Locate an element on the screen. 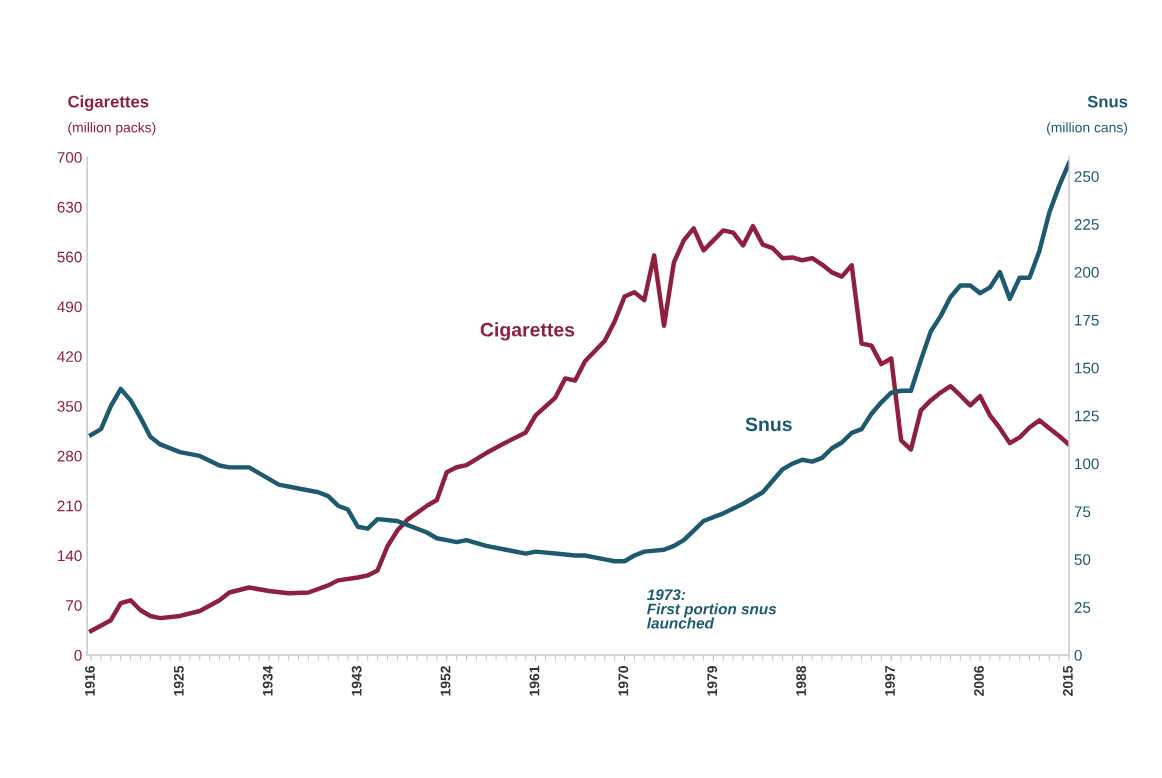  x-tick-label: 1925 is located at coordinates (178, 680).